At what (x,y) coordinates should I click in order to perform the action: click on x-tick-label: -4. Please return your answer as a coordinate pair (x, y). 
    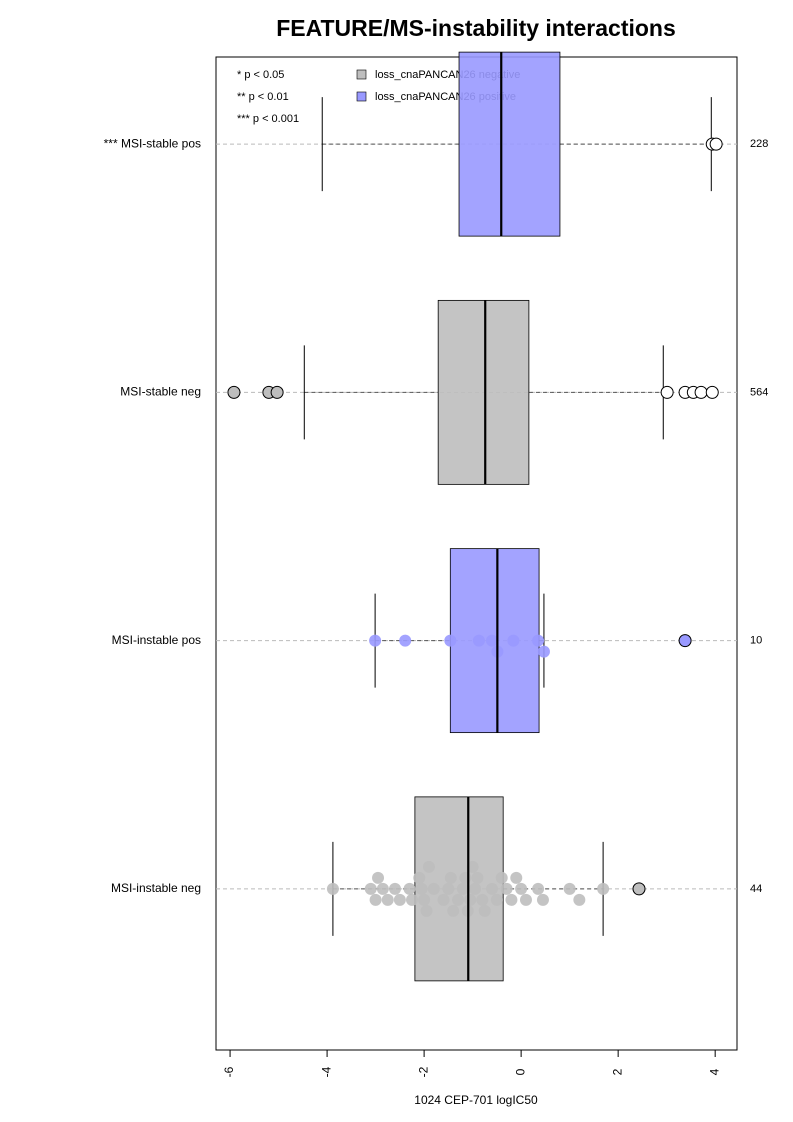
    Looking at the image, I should click on (326, 1071).